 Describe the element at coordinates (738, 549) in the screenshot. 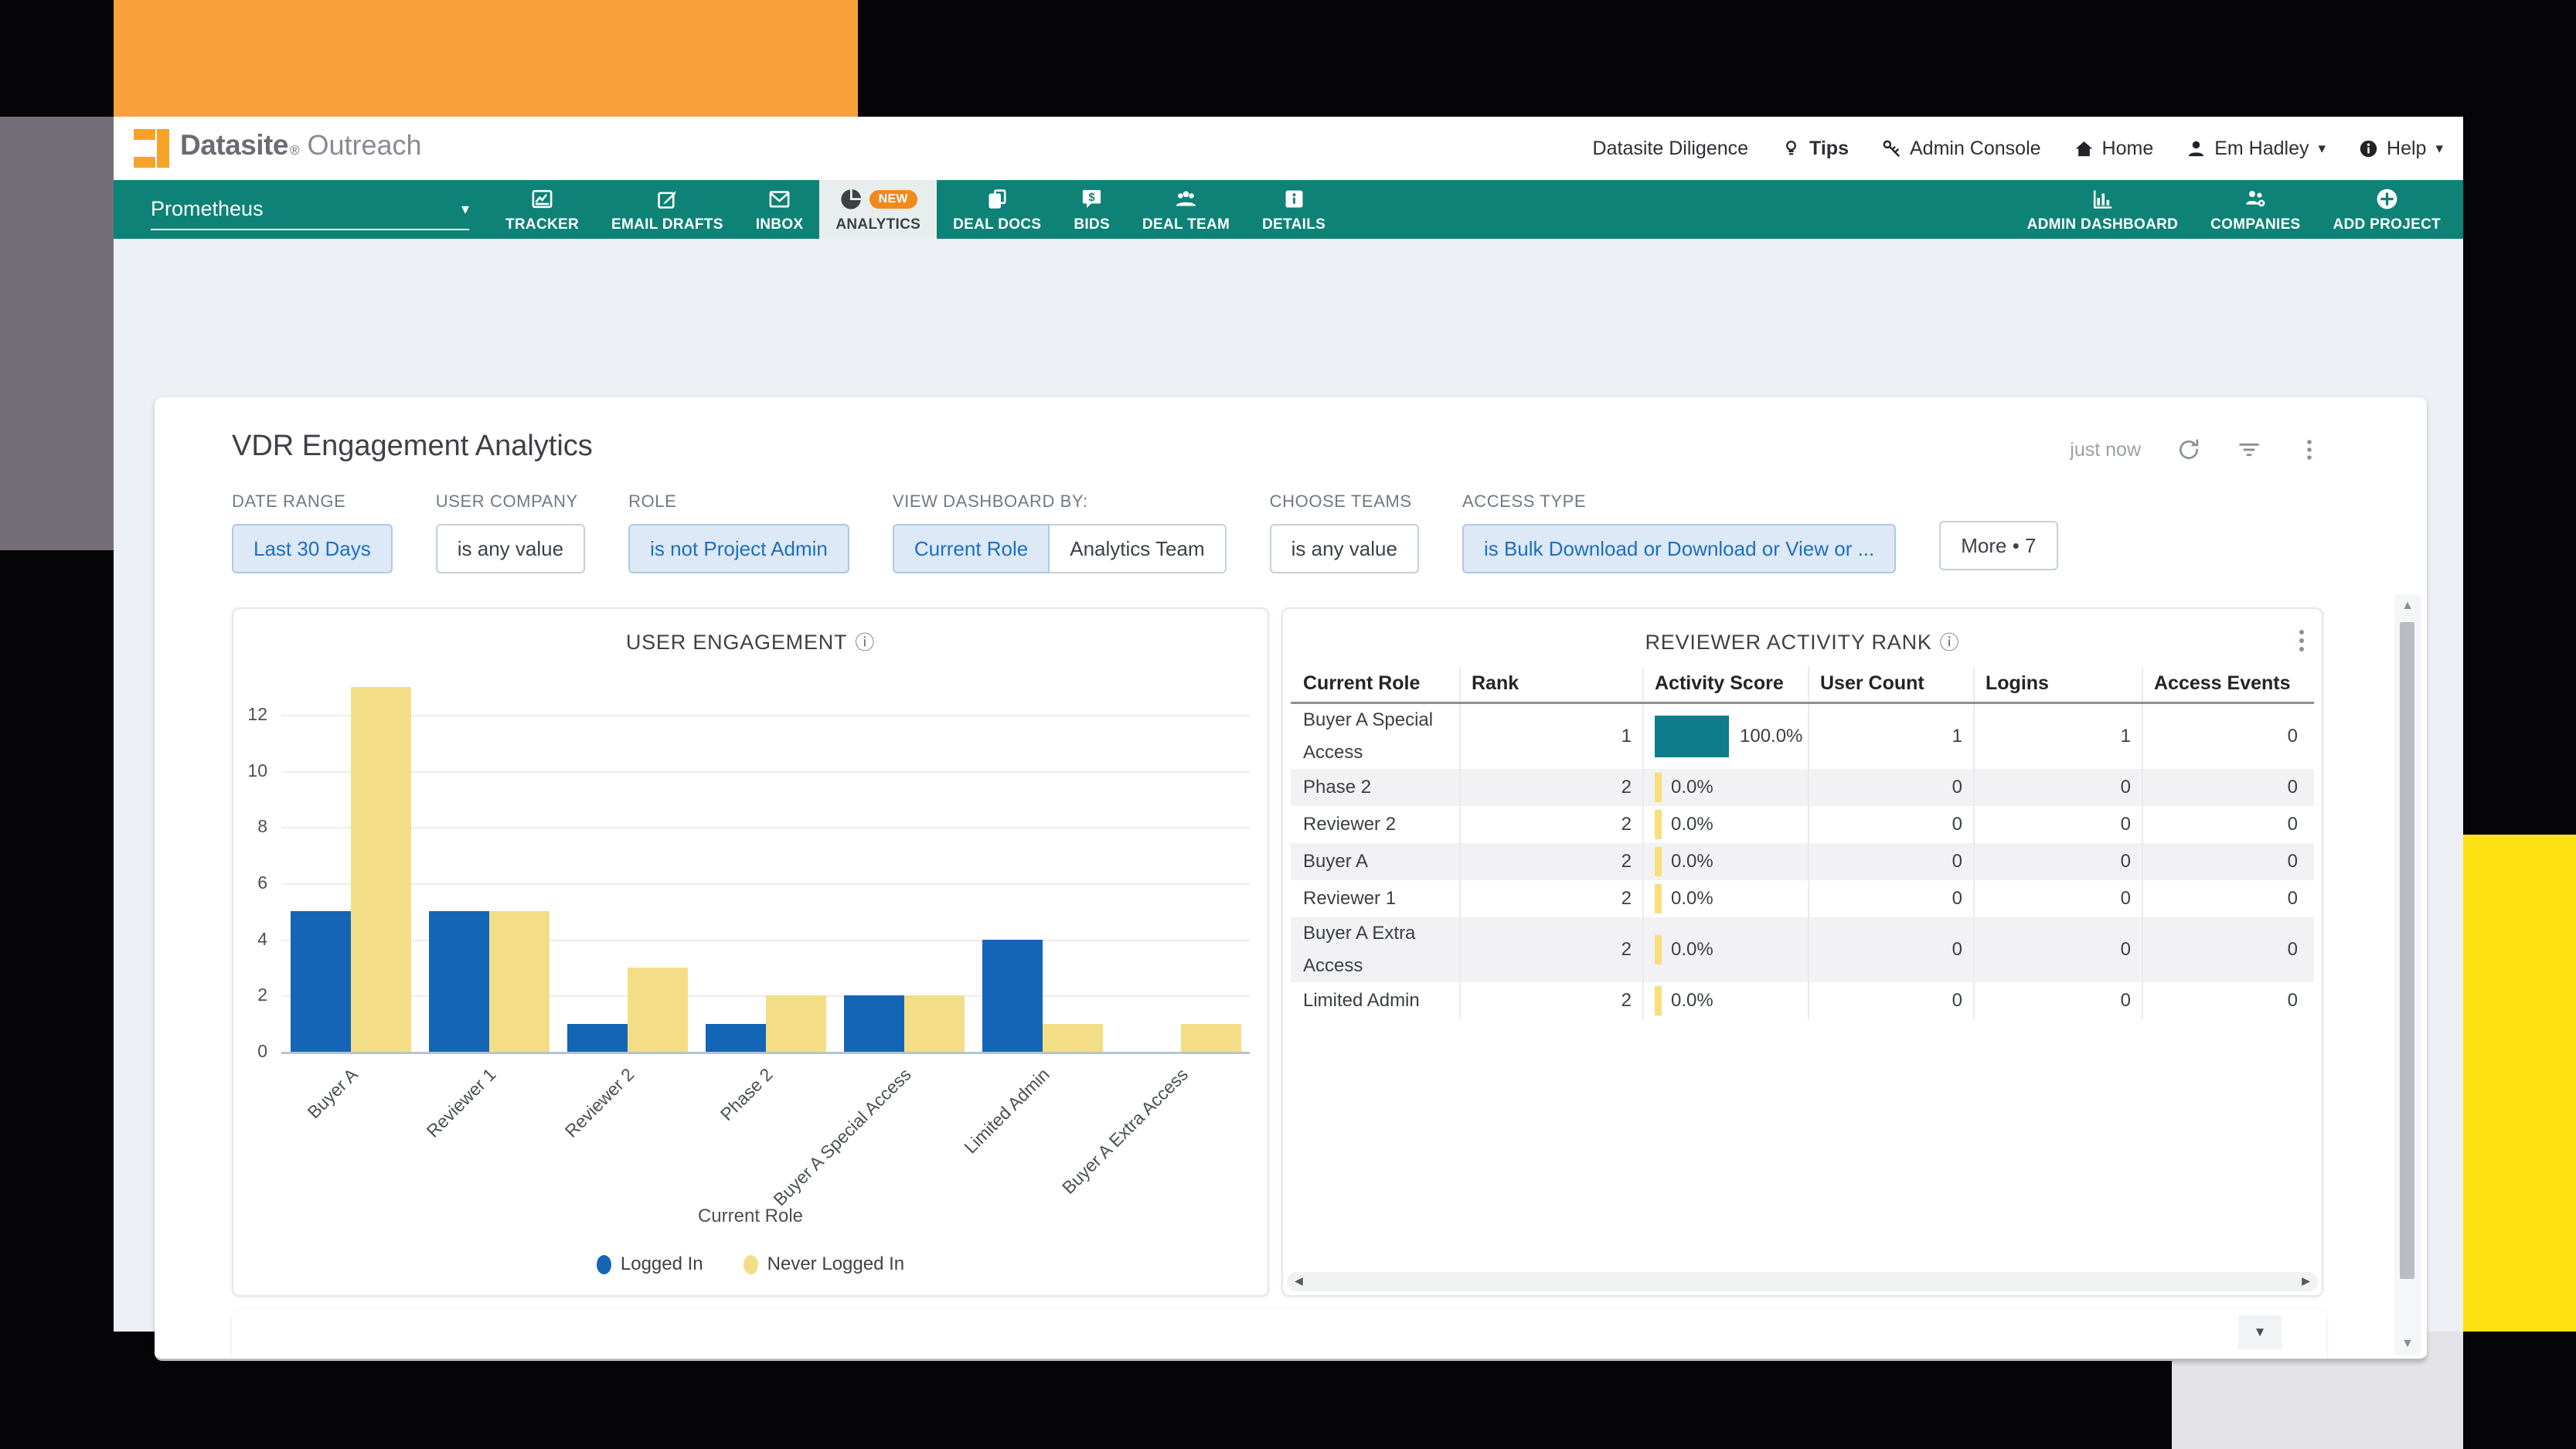

I see `filter-value-role: is not Project Admin` at that location.